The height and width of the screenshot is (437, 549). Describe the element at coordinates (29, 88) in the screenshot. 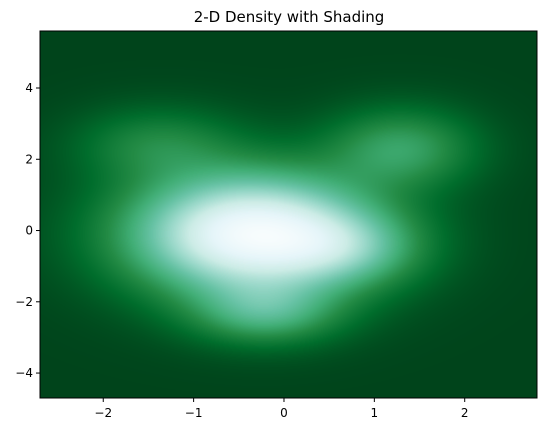

I see `y-tick-label: 4` at that location.